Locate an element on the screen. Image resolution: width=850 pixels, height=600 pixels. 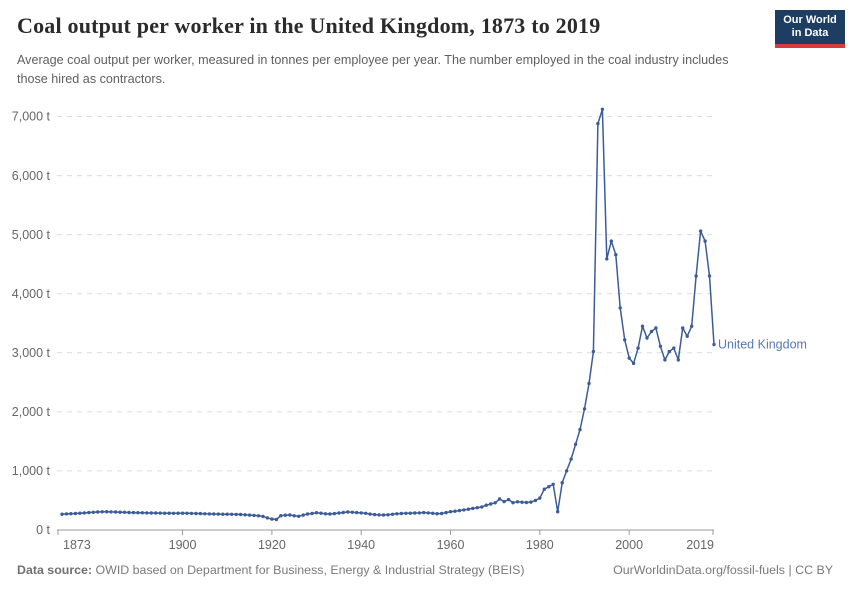
y-tick-label: 7,000 t is located at coordinates (31, 117).